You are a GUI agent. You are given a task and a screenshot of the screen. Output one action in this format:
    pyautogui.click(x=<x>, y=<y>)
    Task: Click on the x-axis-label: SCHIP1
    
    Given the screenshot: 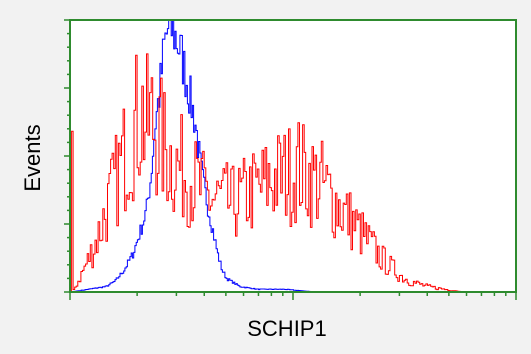 What is the action you would take?
    pyautogui.click(x=286, y=328)
    